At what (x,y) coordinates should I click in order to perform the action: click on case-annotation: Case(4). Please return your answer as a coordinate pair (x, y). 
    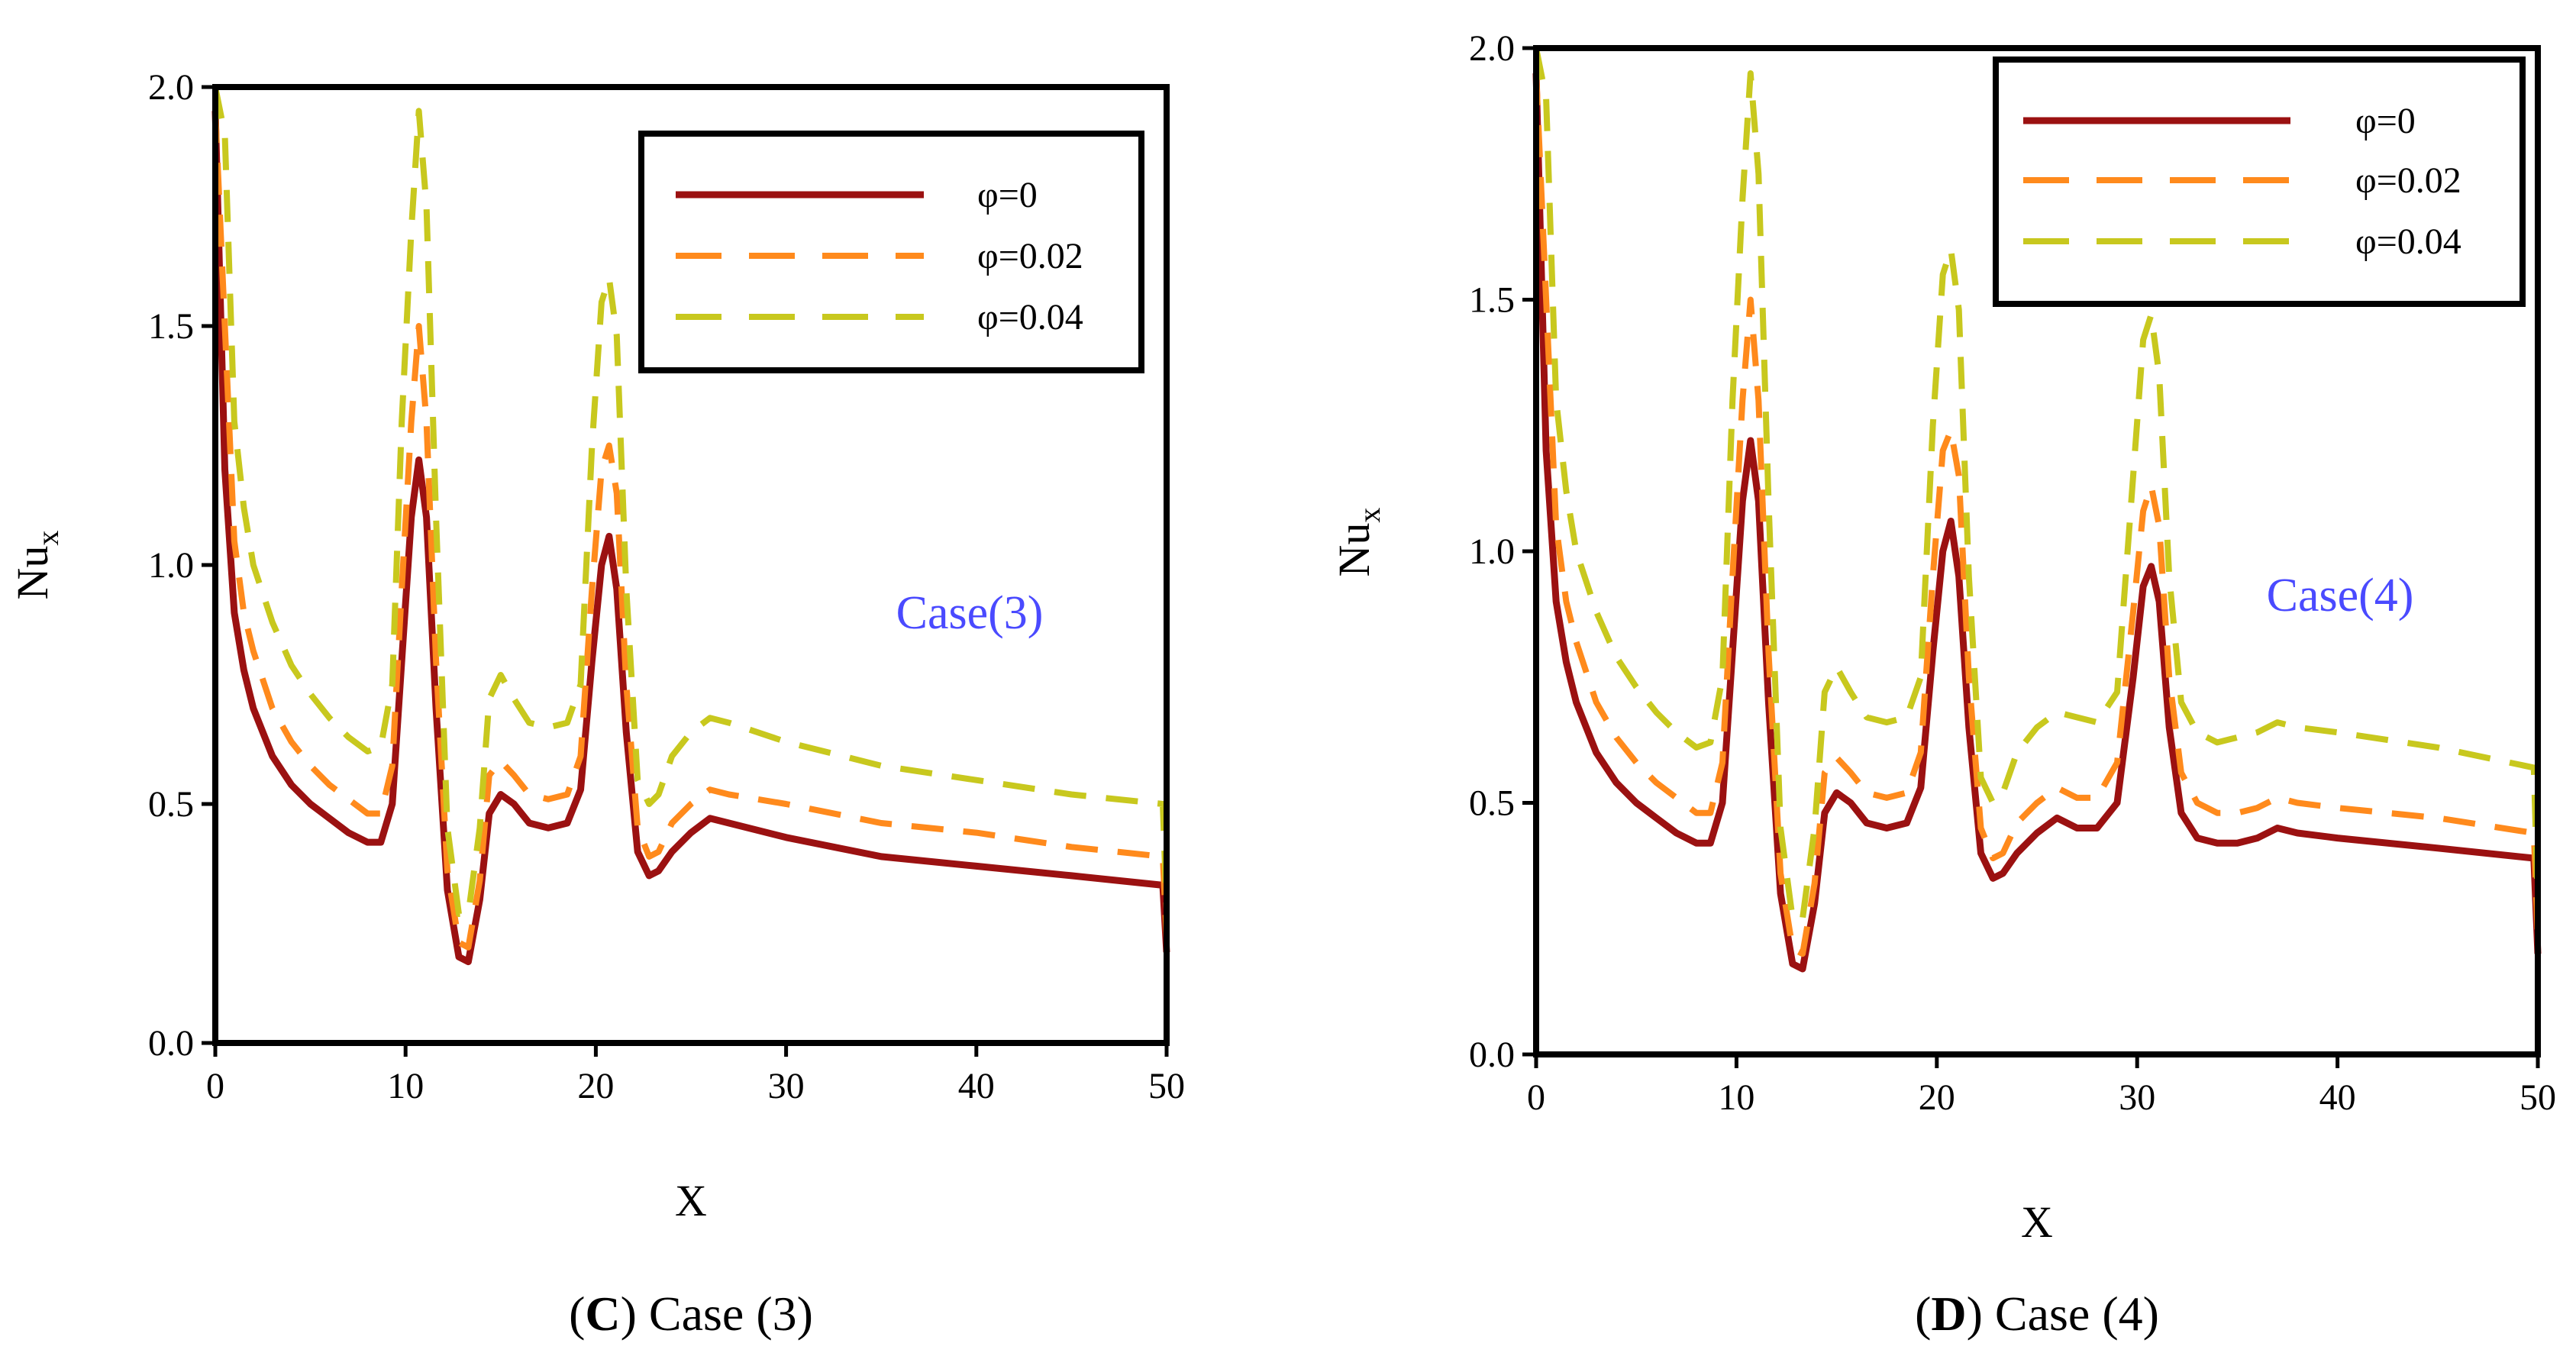
    Looking at the image, I should click on (2340, 596).